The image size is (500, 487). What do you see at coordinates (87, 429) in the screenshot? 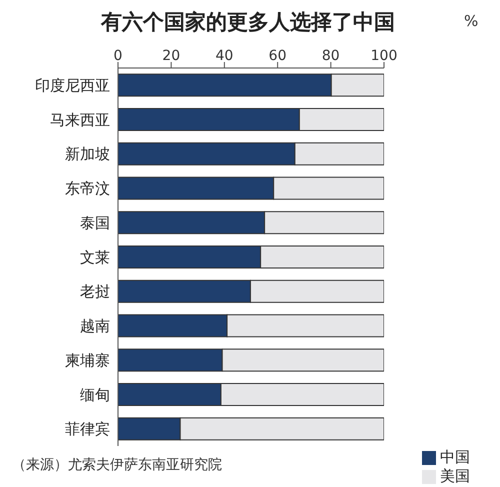
I see `y-tick-label: 菲律宾` at bounding box center [87, 429].